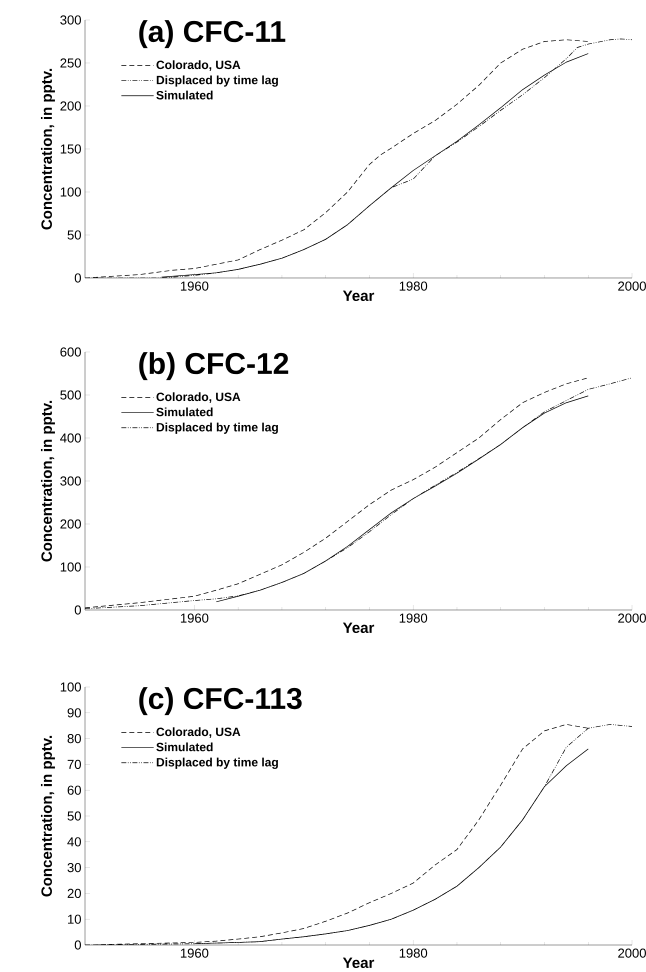  What do you see at coordinates (70, 352) in the screenshot?
I see `y-tick-label: 600` at bounding box center [70, 352].